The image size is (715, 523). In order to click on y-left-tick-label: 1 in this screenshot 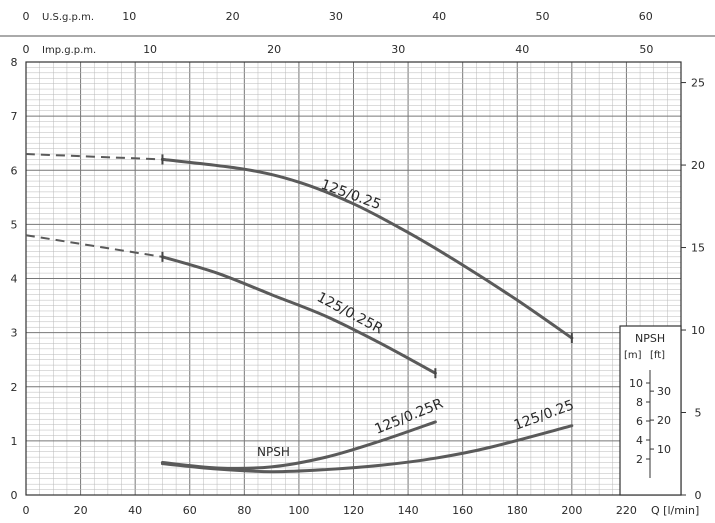, I will do `click(14, 441)`.